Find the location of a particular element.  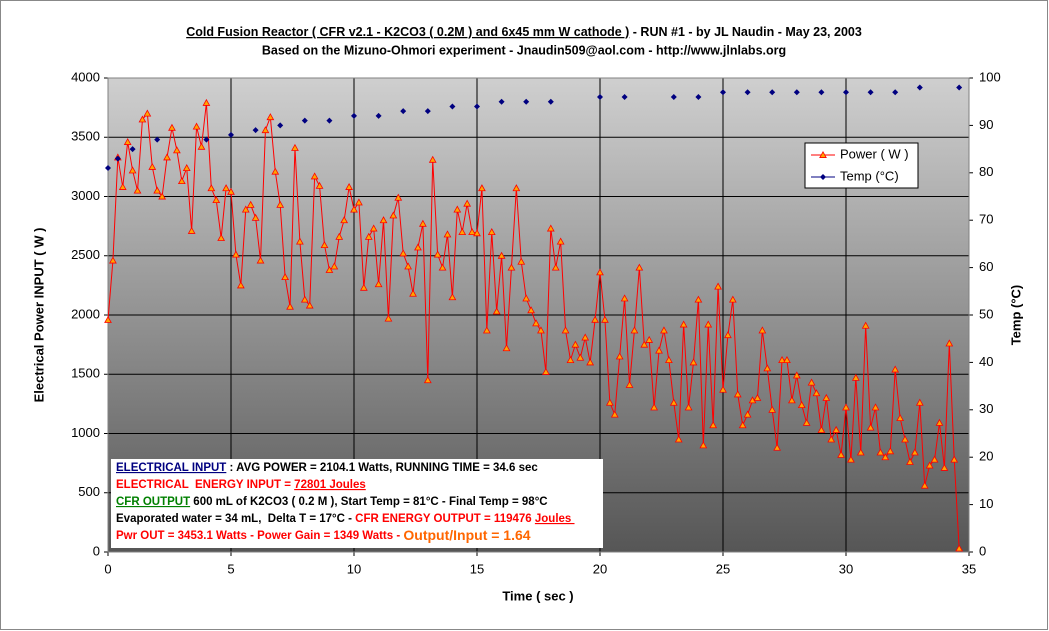

annotation-segment: Joules is located at coordinates (555, 519).